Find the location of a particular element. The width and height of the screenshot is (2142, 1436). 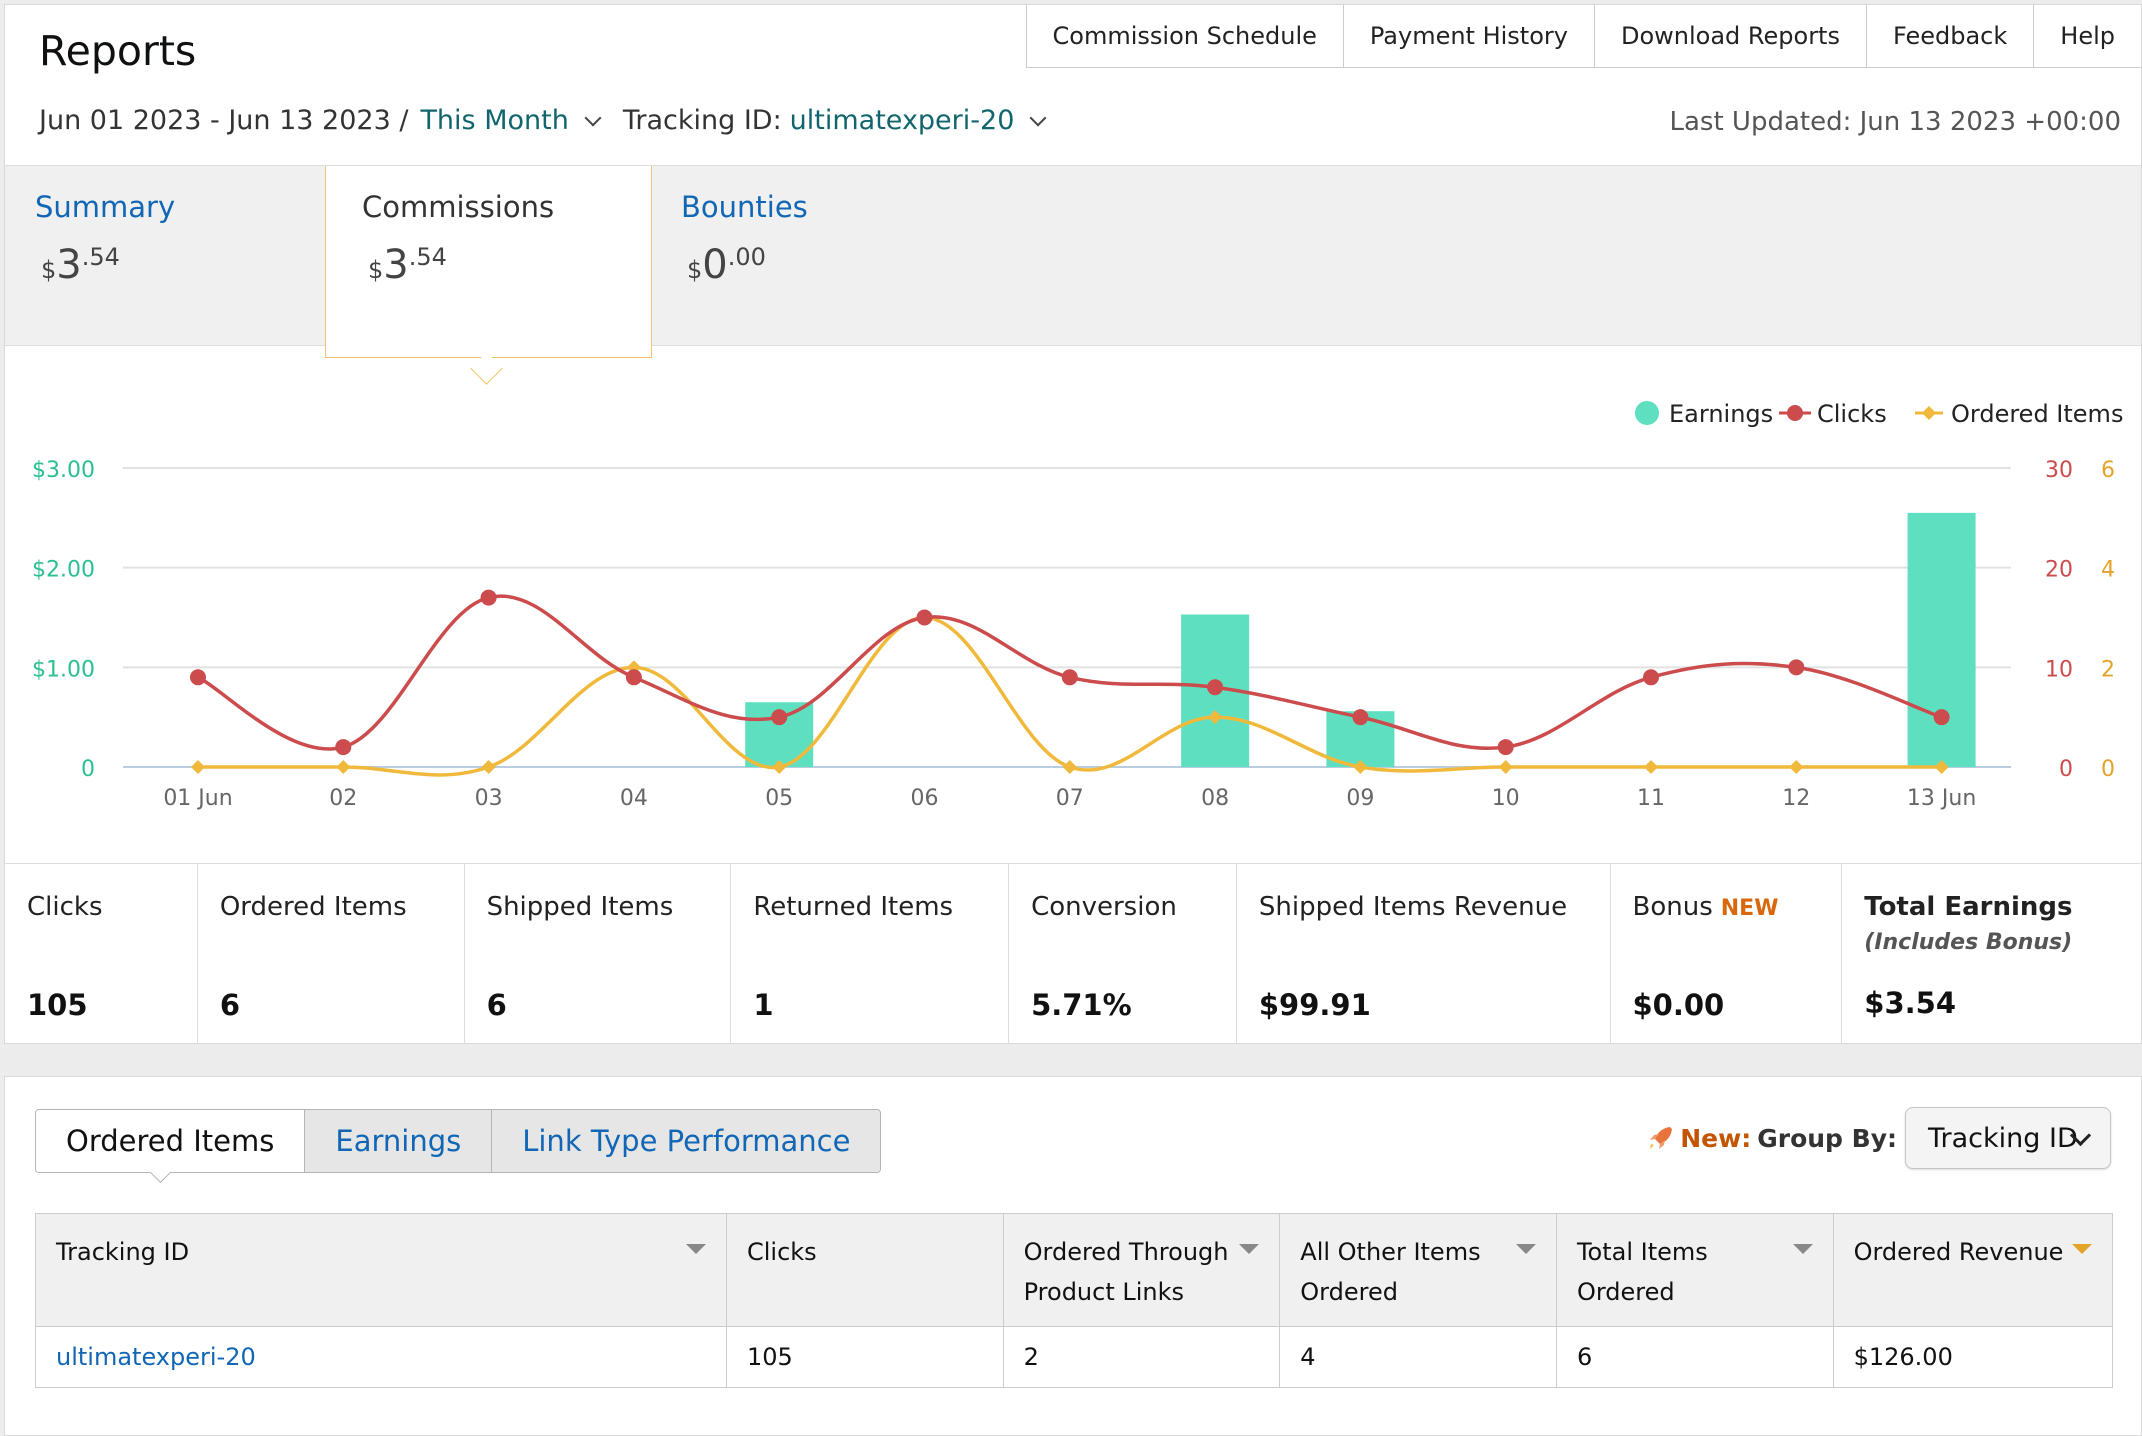

tab-bounties-label: Bounties is located at coordinates (744, 207).